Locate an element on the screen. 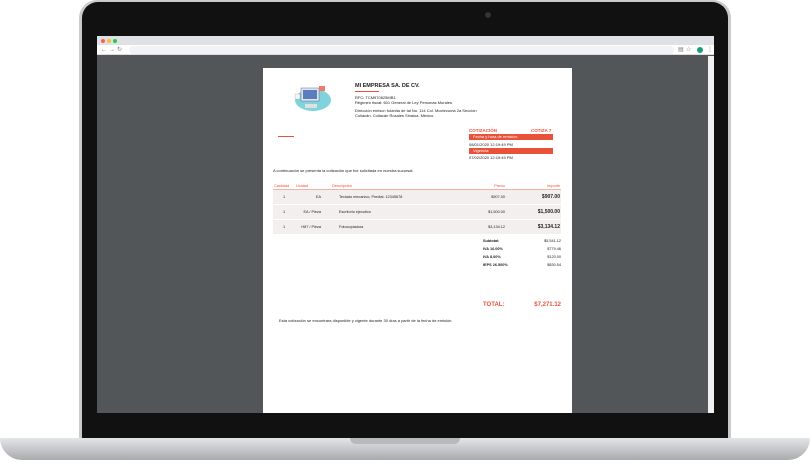  browser-menu-button: ⋮ is located at coordinates (710, 50).